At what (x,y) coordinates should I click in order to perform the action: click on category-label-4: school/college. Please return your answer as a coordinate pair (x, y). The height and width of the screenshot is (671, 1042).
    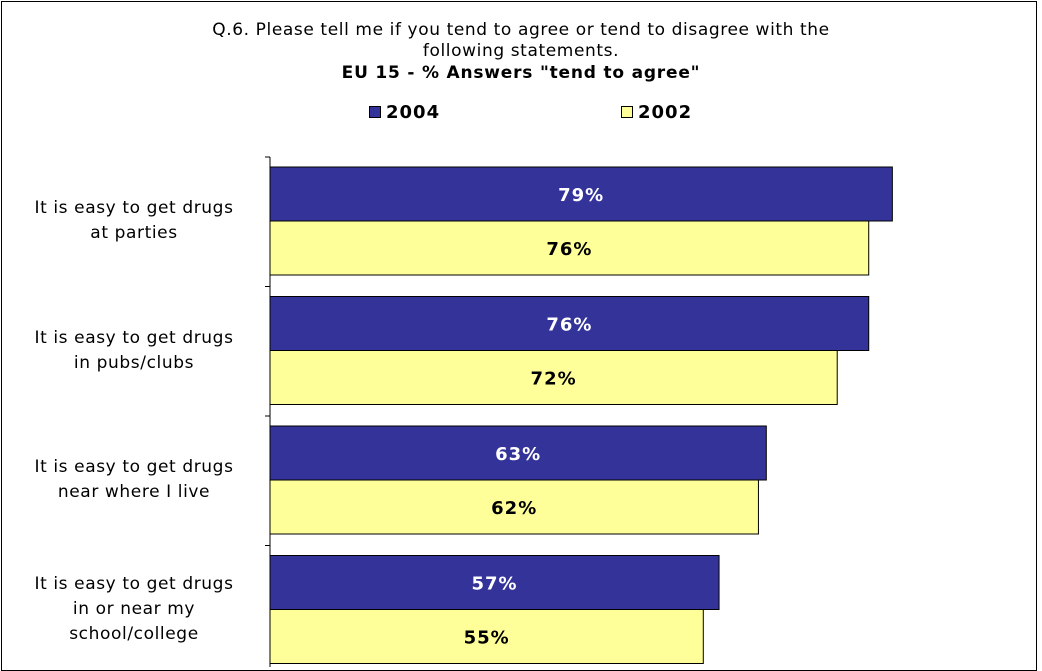
    Looking at the image, I should click on (134, 634).